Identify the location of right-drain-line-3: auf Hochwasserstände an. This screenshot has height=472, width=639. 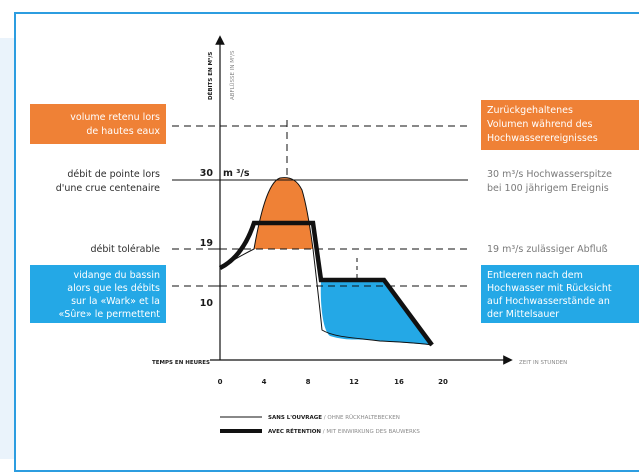
(548, 301).